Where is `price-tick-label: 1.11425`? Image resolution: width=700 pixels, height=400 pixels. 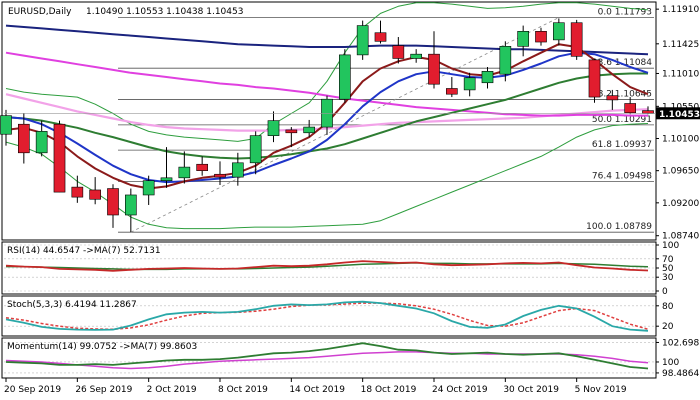
price-tick-label: 1.11425 is located at coordinates (680, 45).